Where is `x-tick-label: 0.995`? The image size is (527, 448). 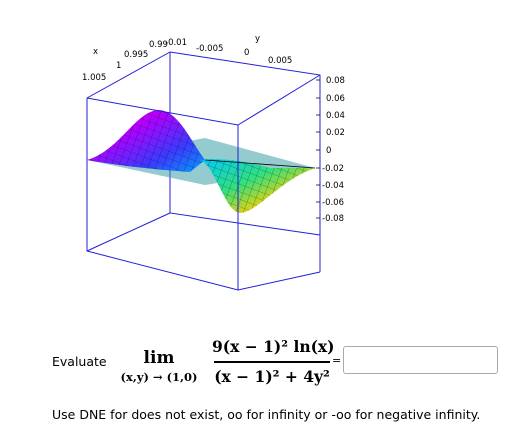
x-tick-label: 0.995 is located at coordinates (136, 55).